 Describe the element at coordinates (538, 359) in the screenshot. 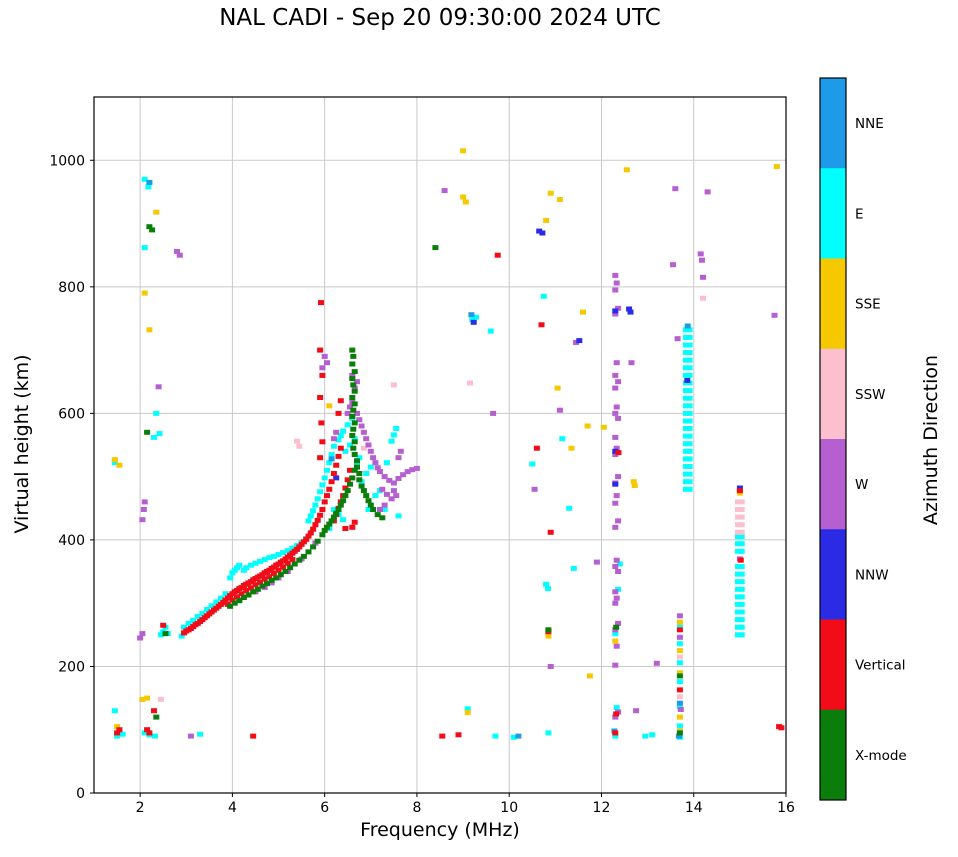

I see `series-nnw` at that location.